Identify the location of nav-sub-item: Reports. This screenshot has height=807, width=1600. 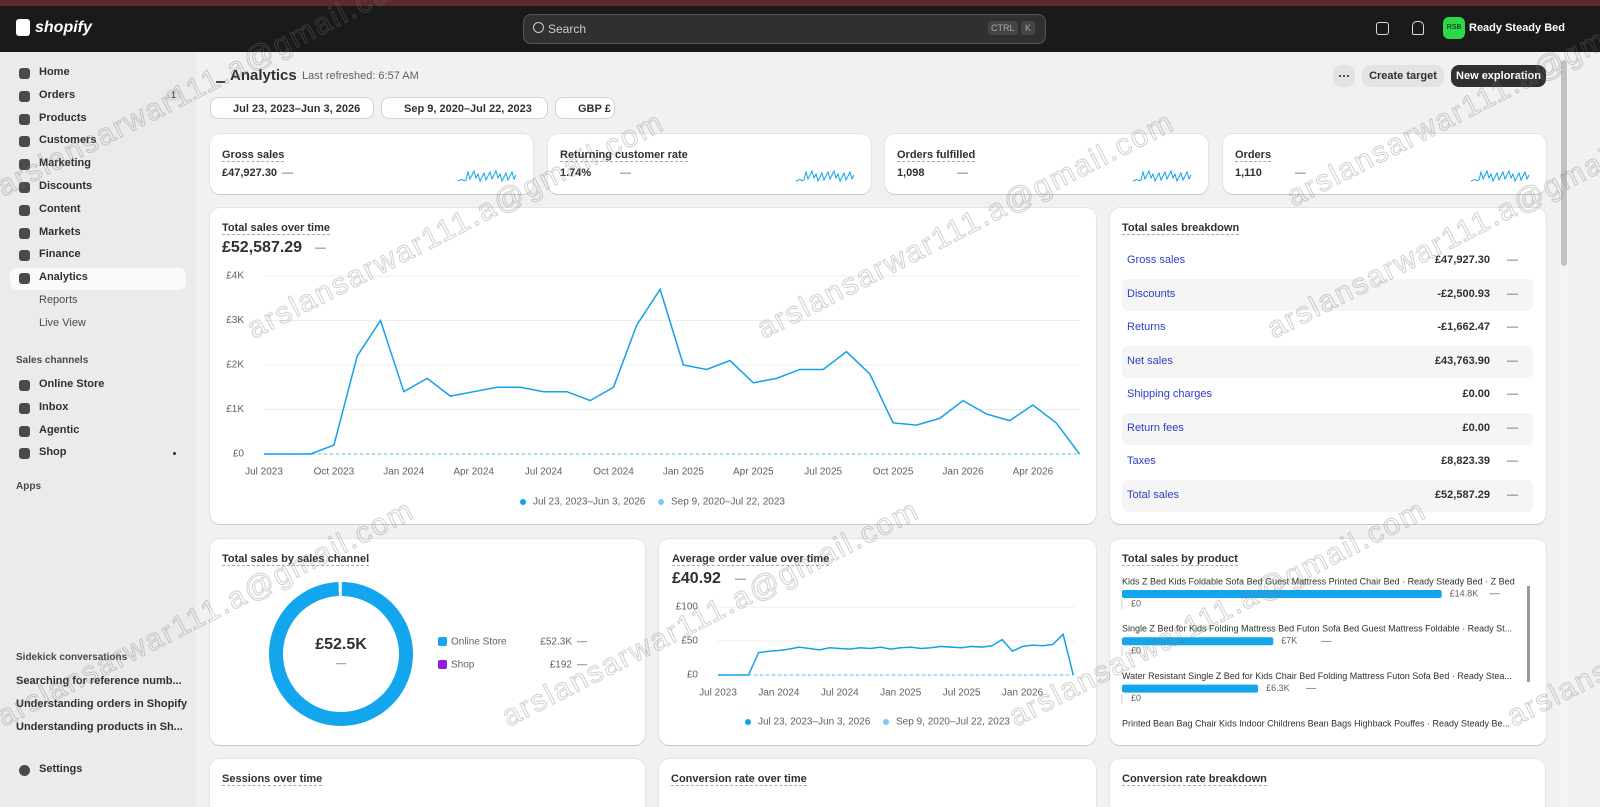
(58, 300).